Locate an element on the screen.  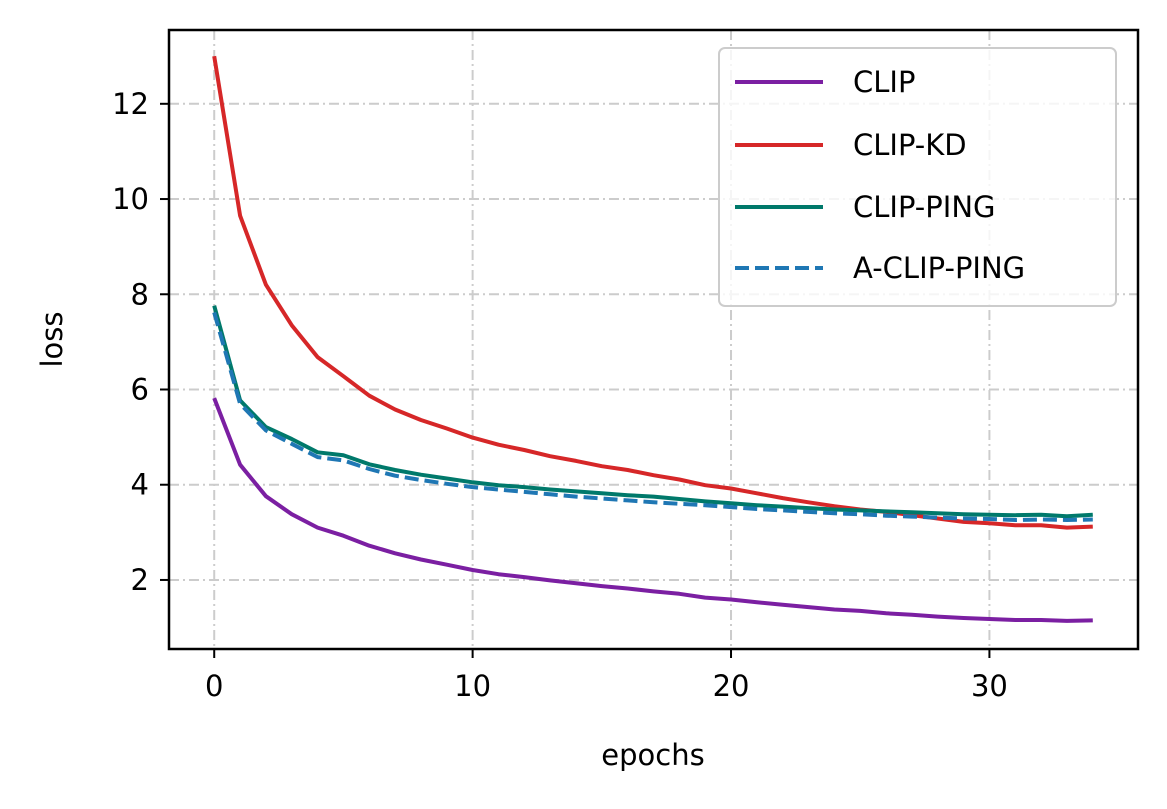
x-tick-label: 0 is located at coordinates (214, 686).